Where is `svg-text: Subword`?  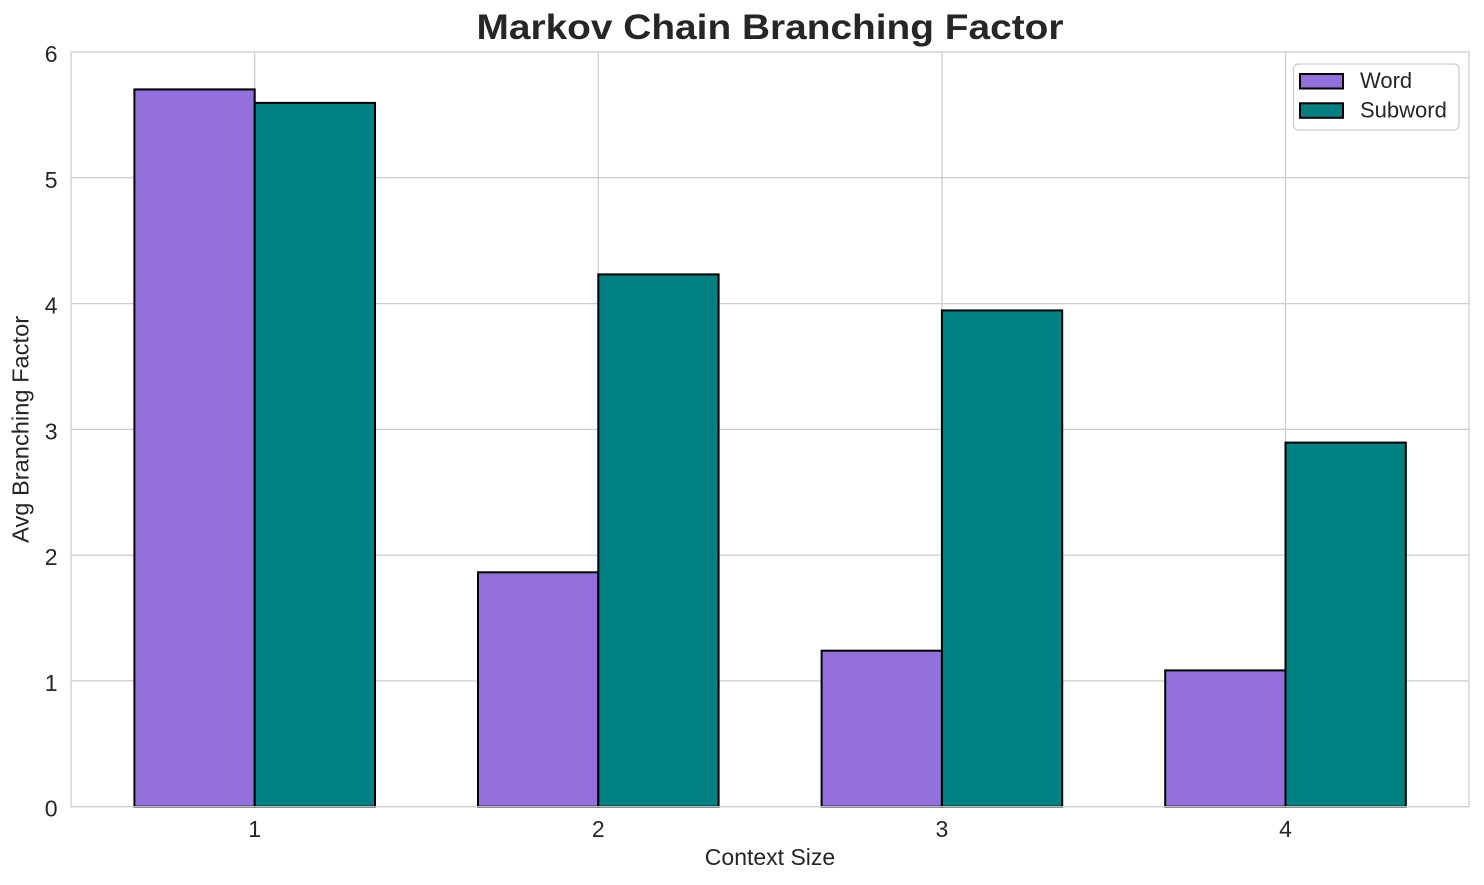 svg-text: Subword is located at coordinates (1403, 109).